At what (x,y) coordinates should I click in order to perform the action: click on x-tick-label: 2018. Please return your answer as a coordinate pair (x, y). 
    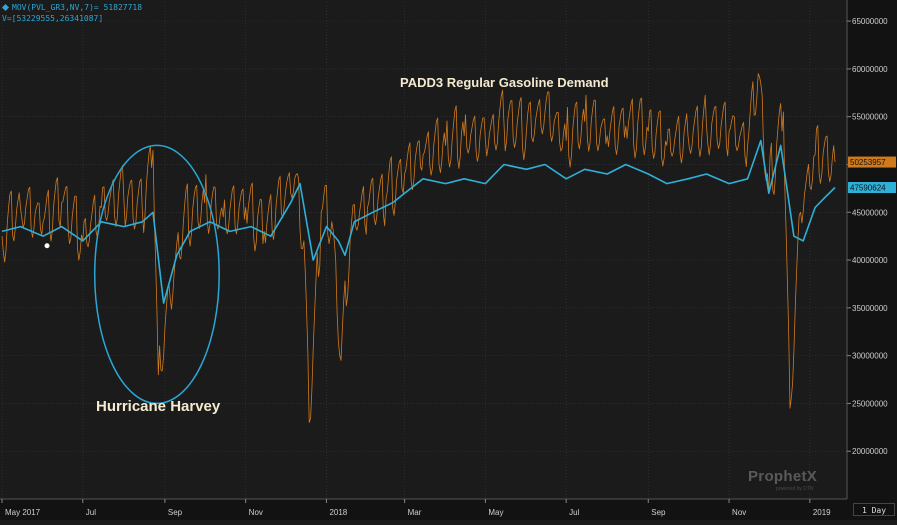
    Looking at the image, I should click on (338, 512).